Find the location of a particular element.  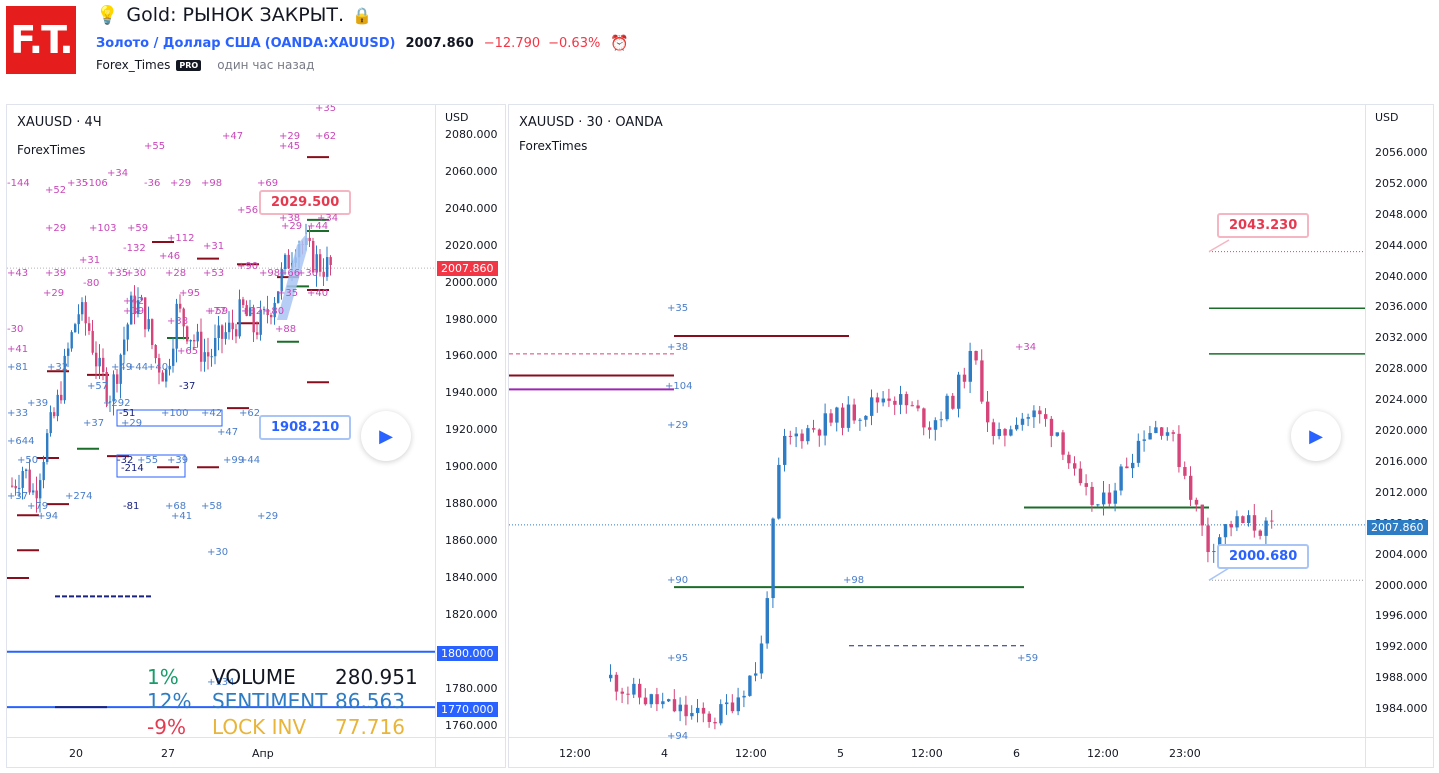

left-play-button: ▶ is located at coordinates (386, 436).